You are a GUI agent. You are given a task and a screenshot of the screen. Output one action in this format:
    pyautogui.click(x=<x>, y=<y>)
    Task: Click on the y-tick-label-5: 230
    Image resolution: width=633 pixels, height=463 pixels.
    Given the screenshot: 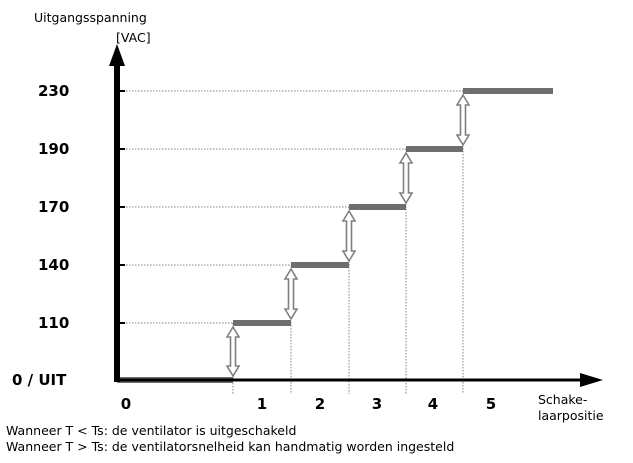 What is the action you would take?
    pyautogui.click(x=53, y=91)
    